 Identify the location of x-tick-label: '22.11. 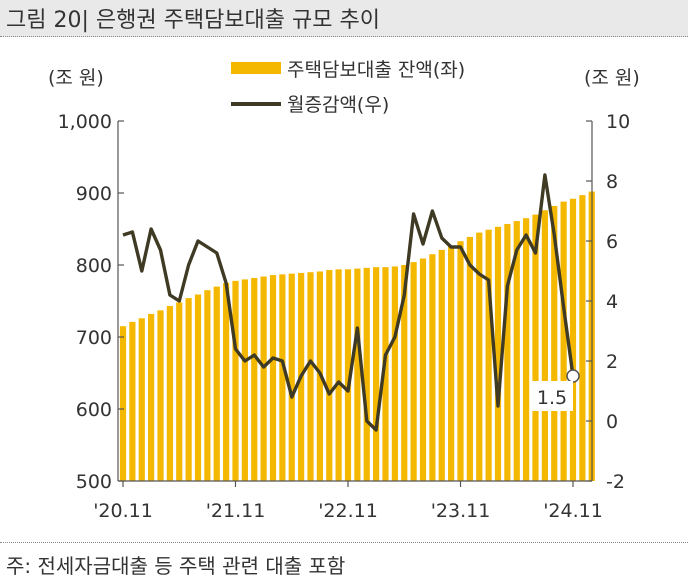
(348, 511).